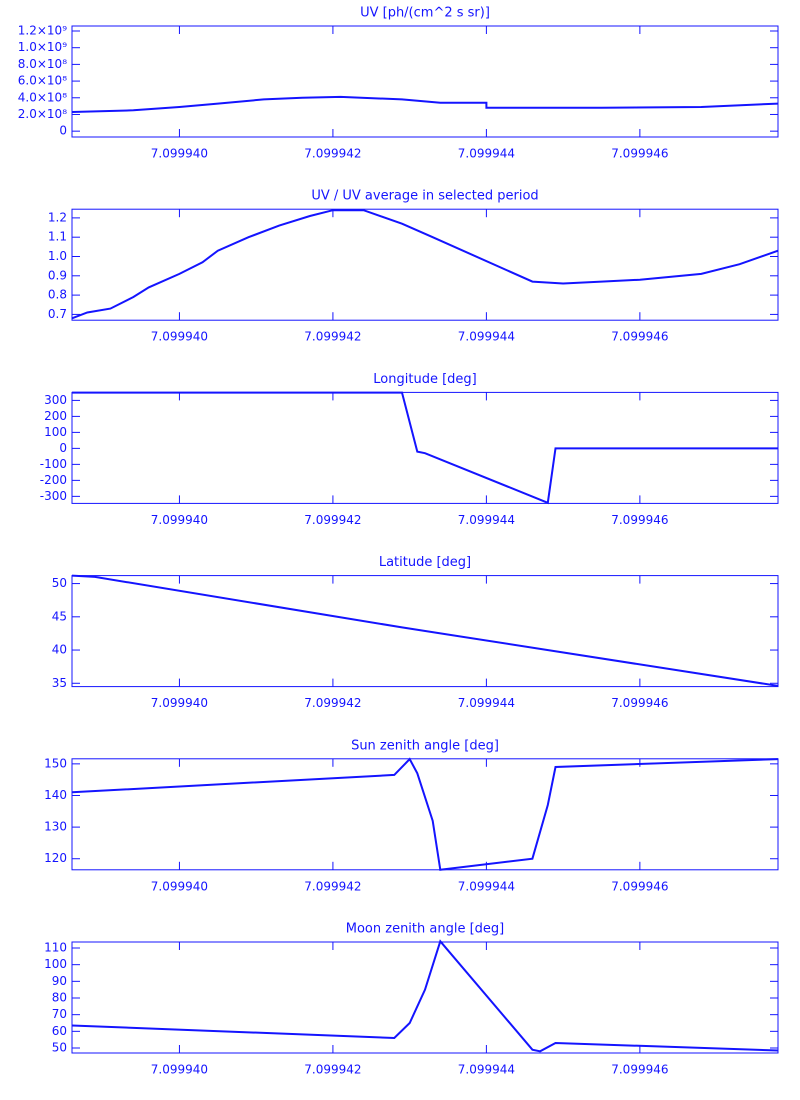 This screenshot has height=1100, width=800. Describe the element at coordinates (42, 31) in the screenshot. I see `y-tick-label: 1.2×10⁹` at that location.